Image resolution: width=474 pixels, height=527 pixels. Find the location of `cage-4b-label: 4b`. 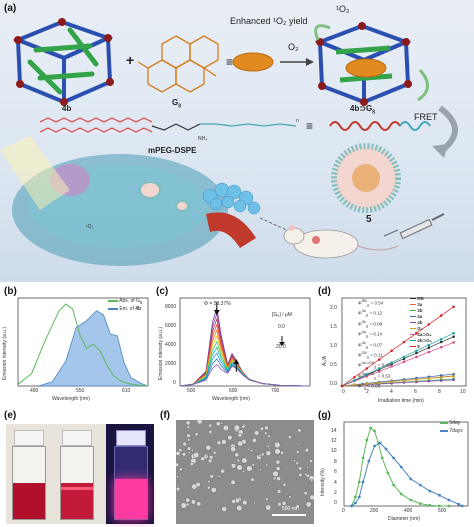

cage-4b-label: 4b is located at coordinates (67, 108).